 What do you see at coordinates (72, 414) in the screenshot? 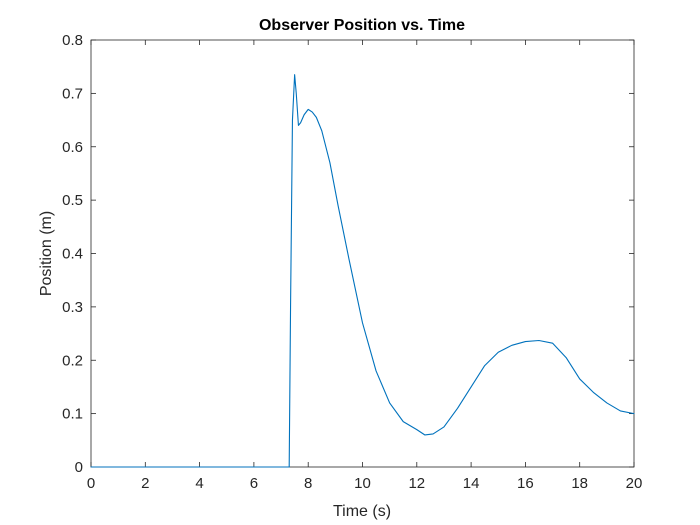
I see `y-tick-label: 0.1` at bounding box center [72, 414].